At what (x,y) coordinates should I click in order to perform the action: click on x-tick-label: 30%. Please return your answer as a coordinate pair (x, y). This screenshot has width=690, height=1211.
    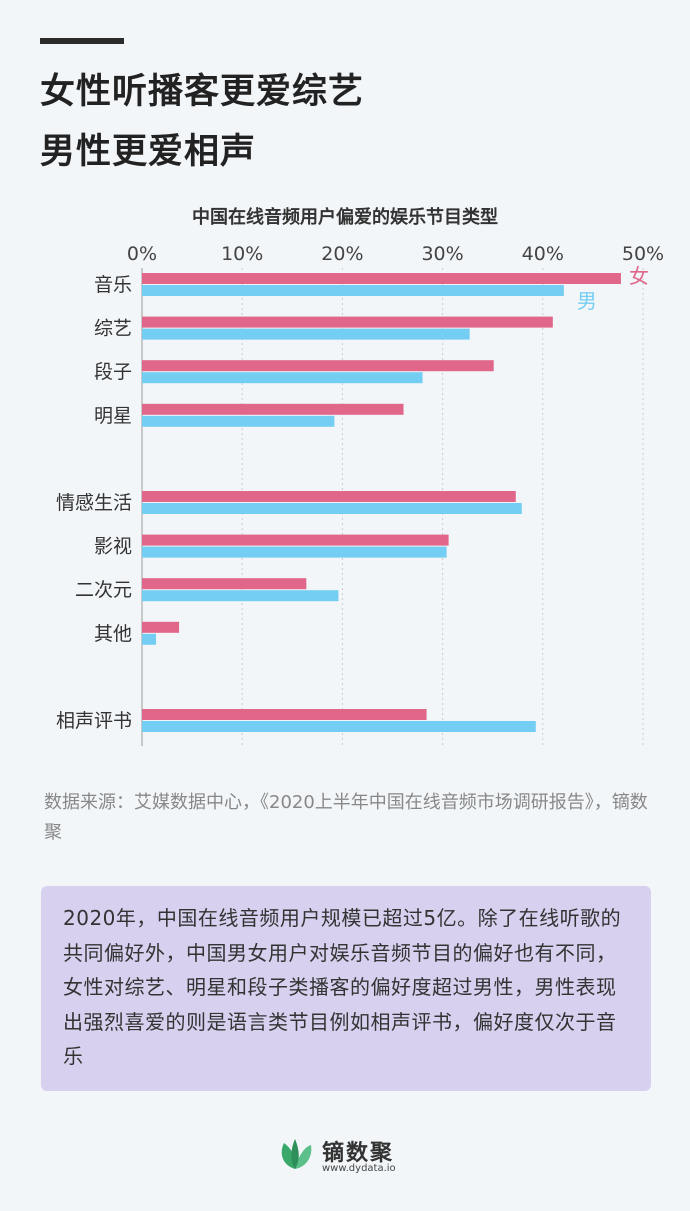
    Looking at the image, I should click on (442, 254).